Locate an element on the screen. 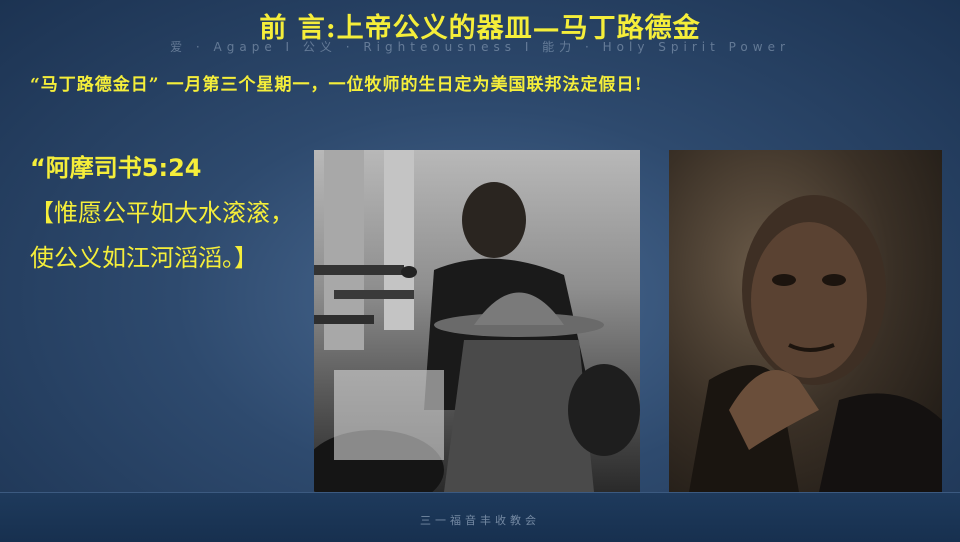  portrait-illustration is located at coordinates (815, 343).